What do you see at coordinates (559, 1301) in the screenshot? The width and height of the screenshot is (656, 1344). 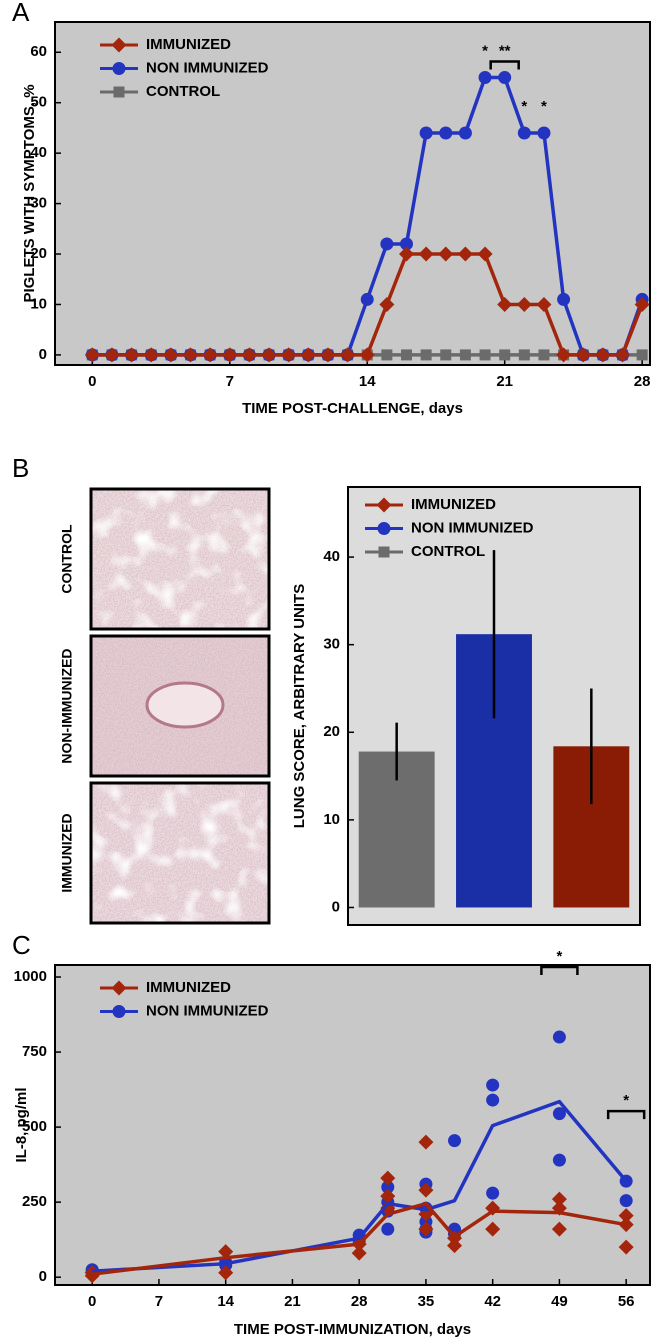 I see `x-tick-label: 49` at bounding box center [559, 1301].